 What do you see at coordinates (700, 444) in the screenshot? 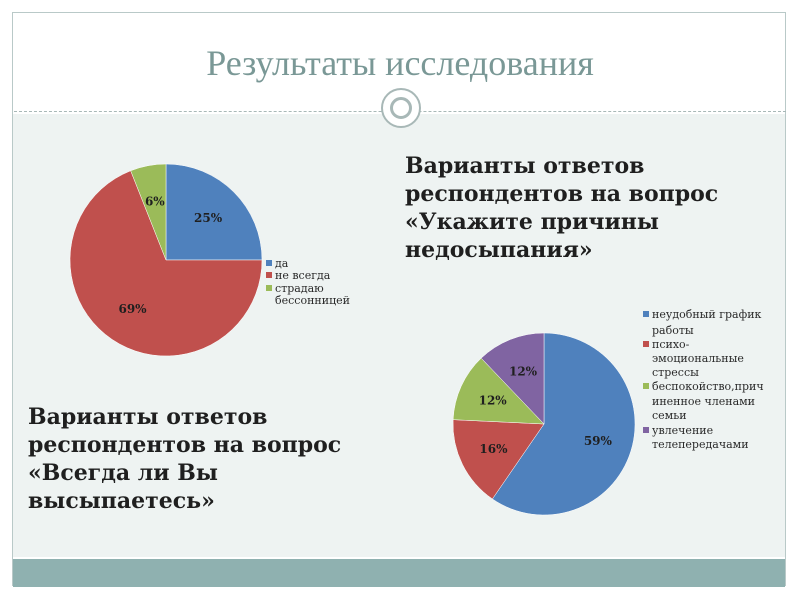
I see `pie2-legend-text-9: телепередачами` at bounding box center [700, 444].